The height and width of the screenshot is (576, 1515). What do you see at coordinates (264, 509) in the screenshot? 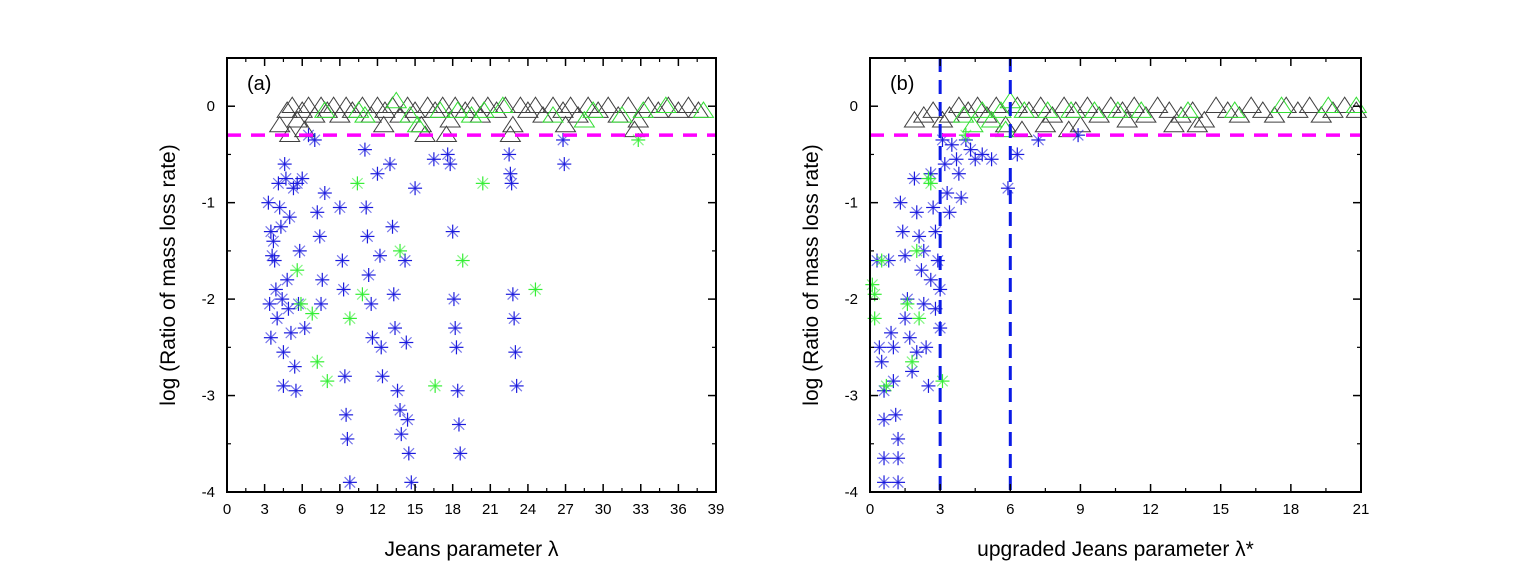
I see `x-tick-label: 3` at bounding box center [264, 509].